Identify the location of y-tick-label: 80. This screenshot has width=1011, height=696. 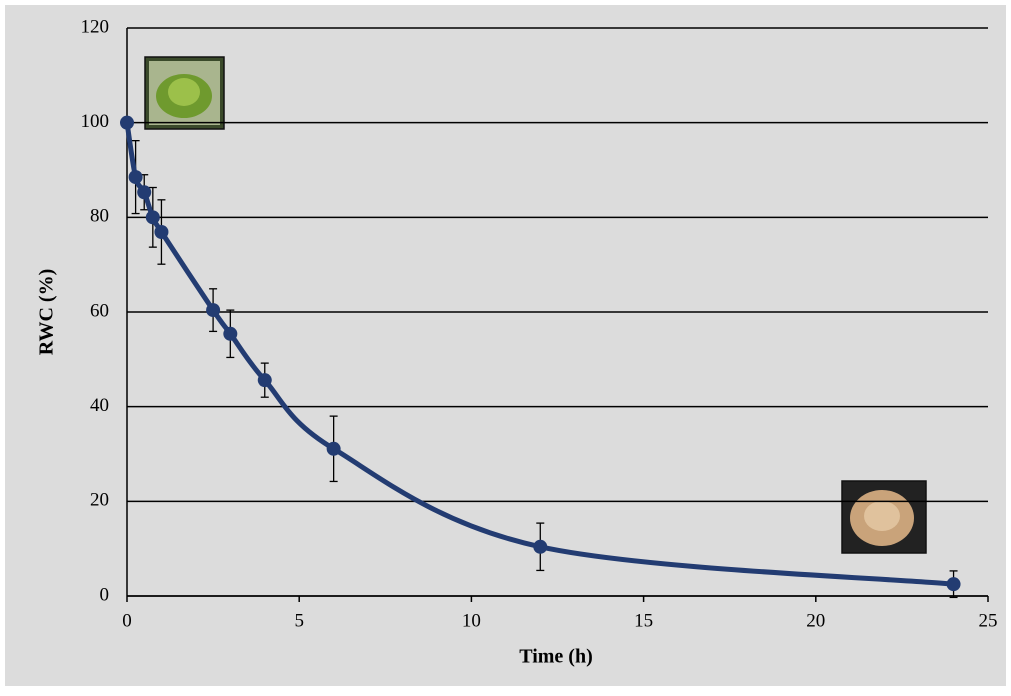
(99, 216).